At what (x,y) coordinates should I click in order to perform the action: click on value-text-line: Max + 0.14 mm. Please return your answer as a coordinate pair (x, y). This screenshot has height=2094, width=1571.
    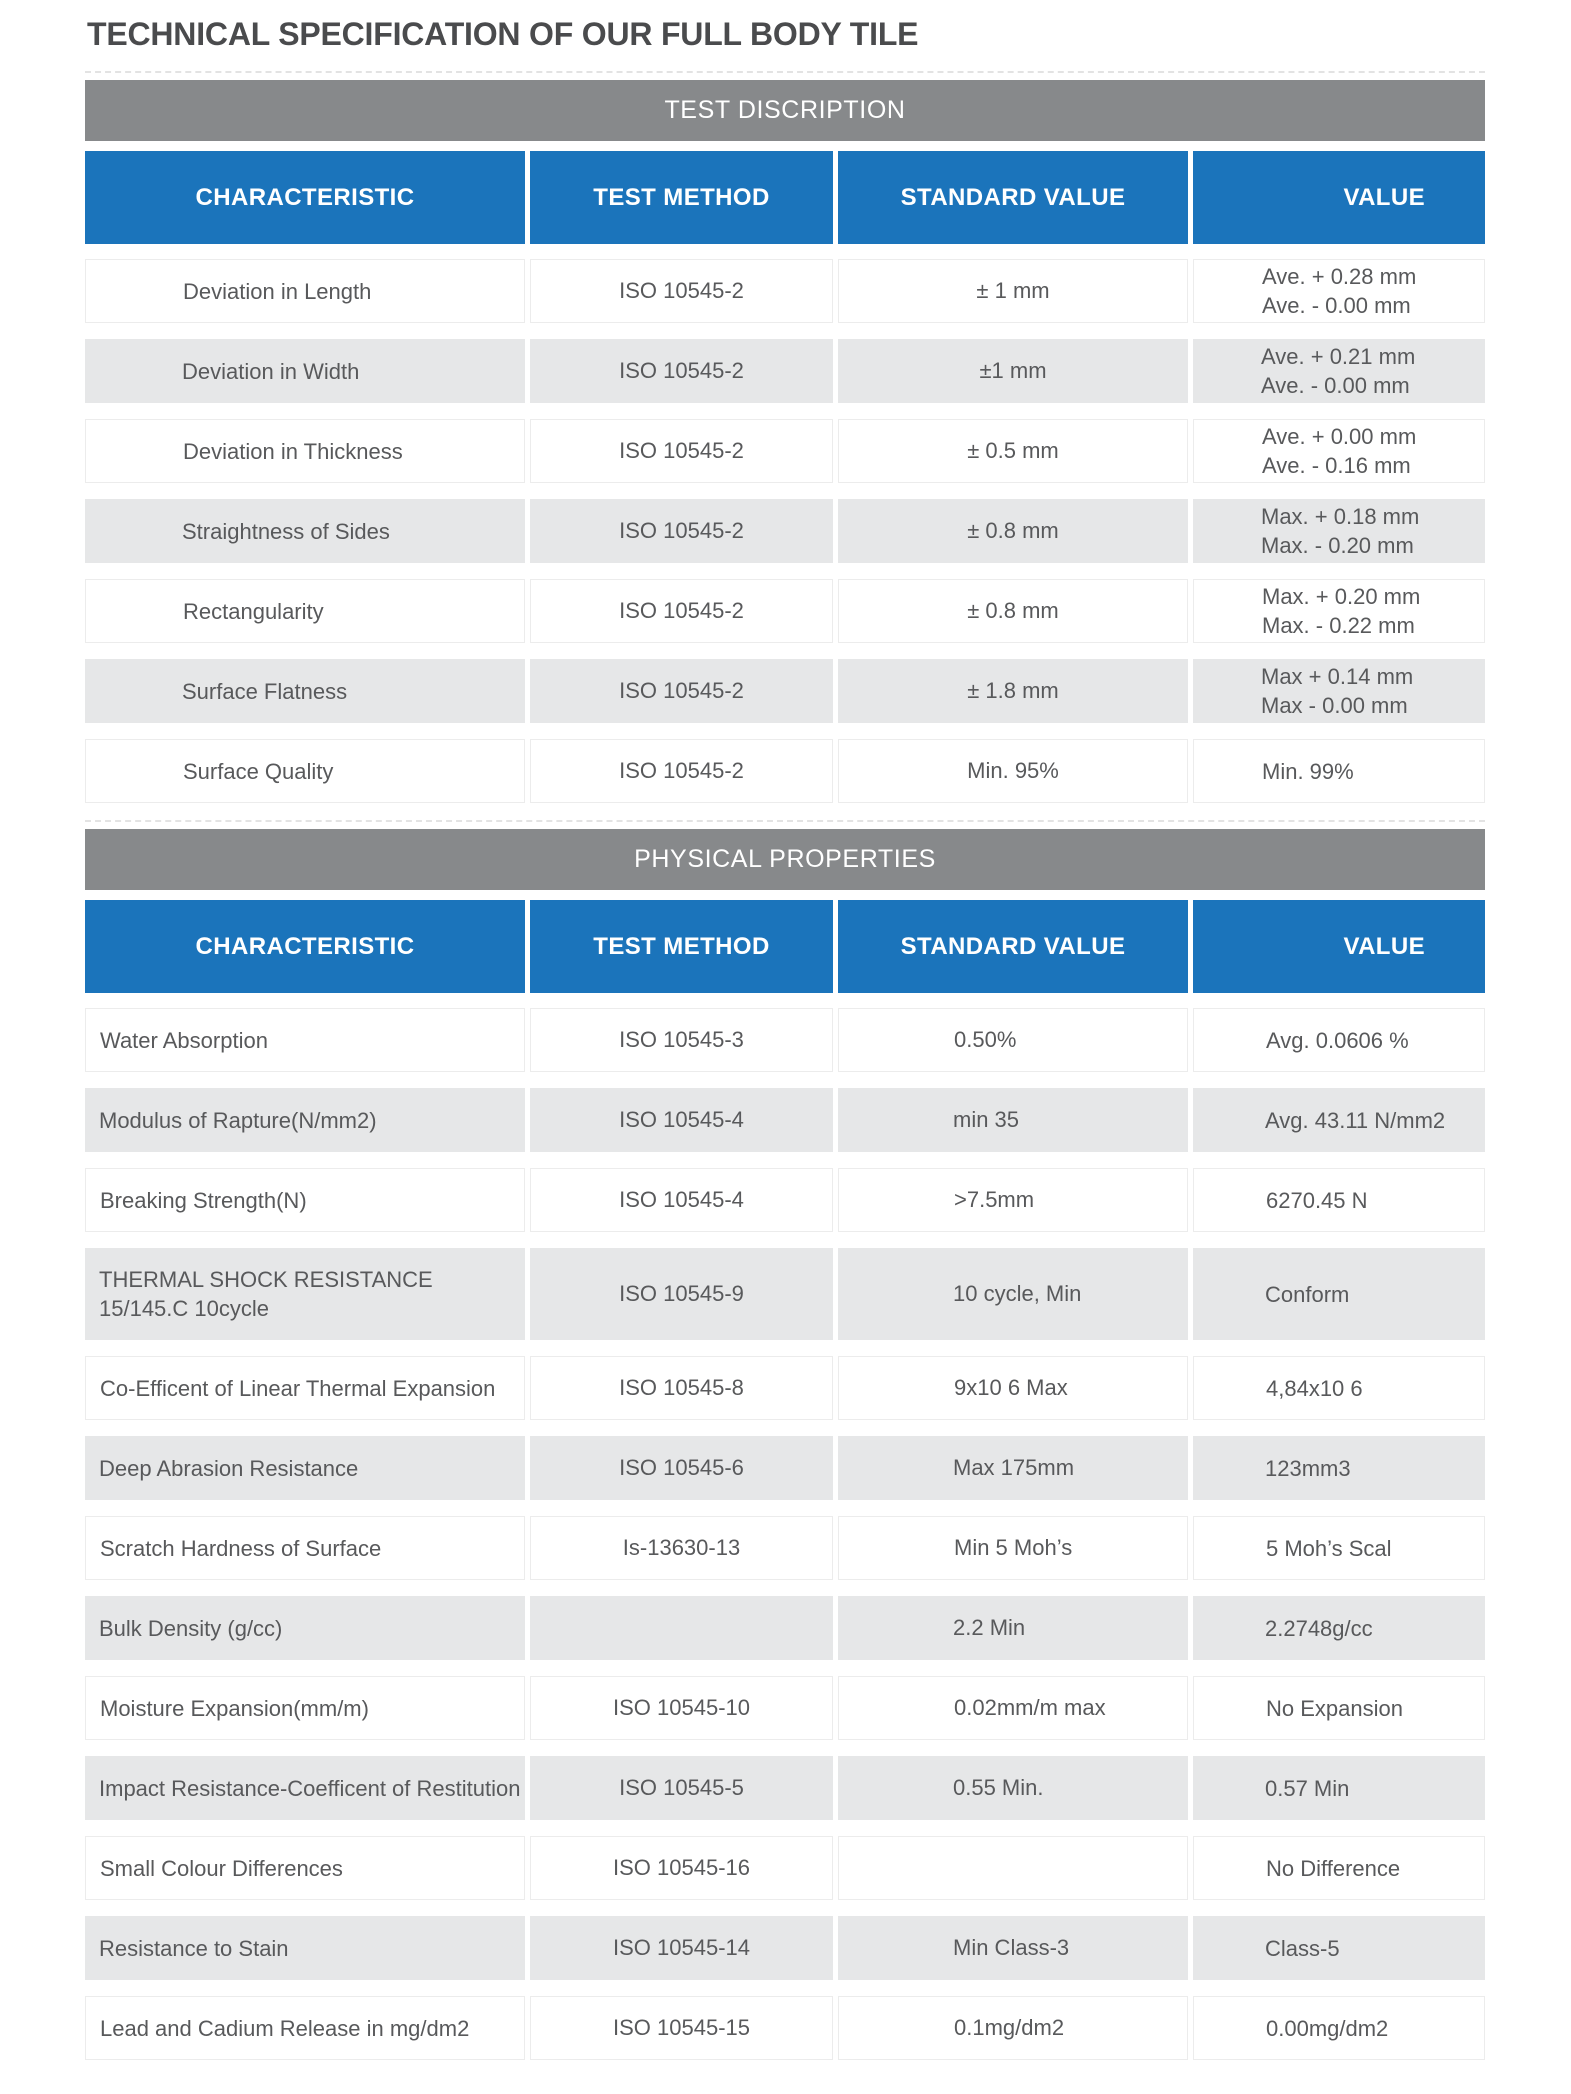
    Looking at the image, I should click on (1337, 676).